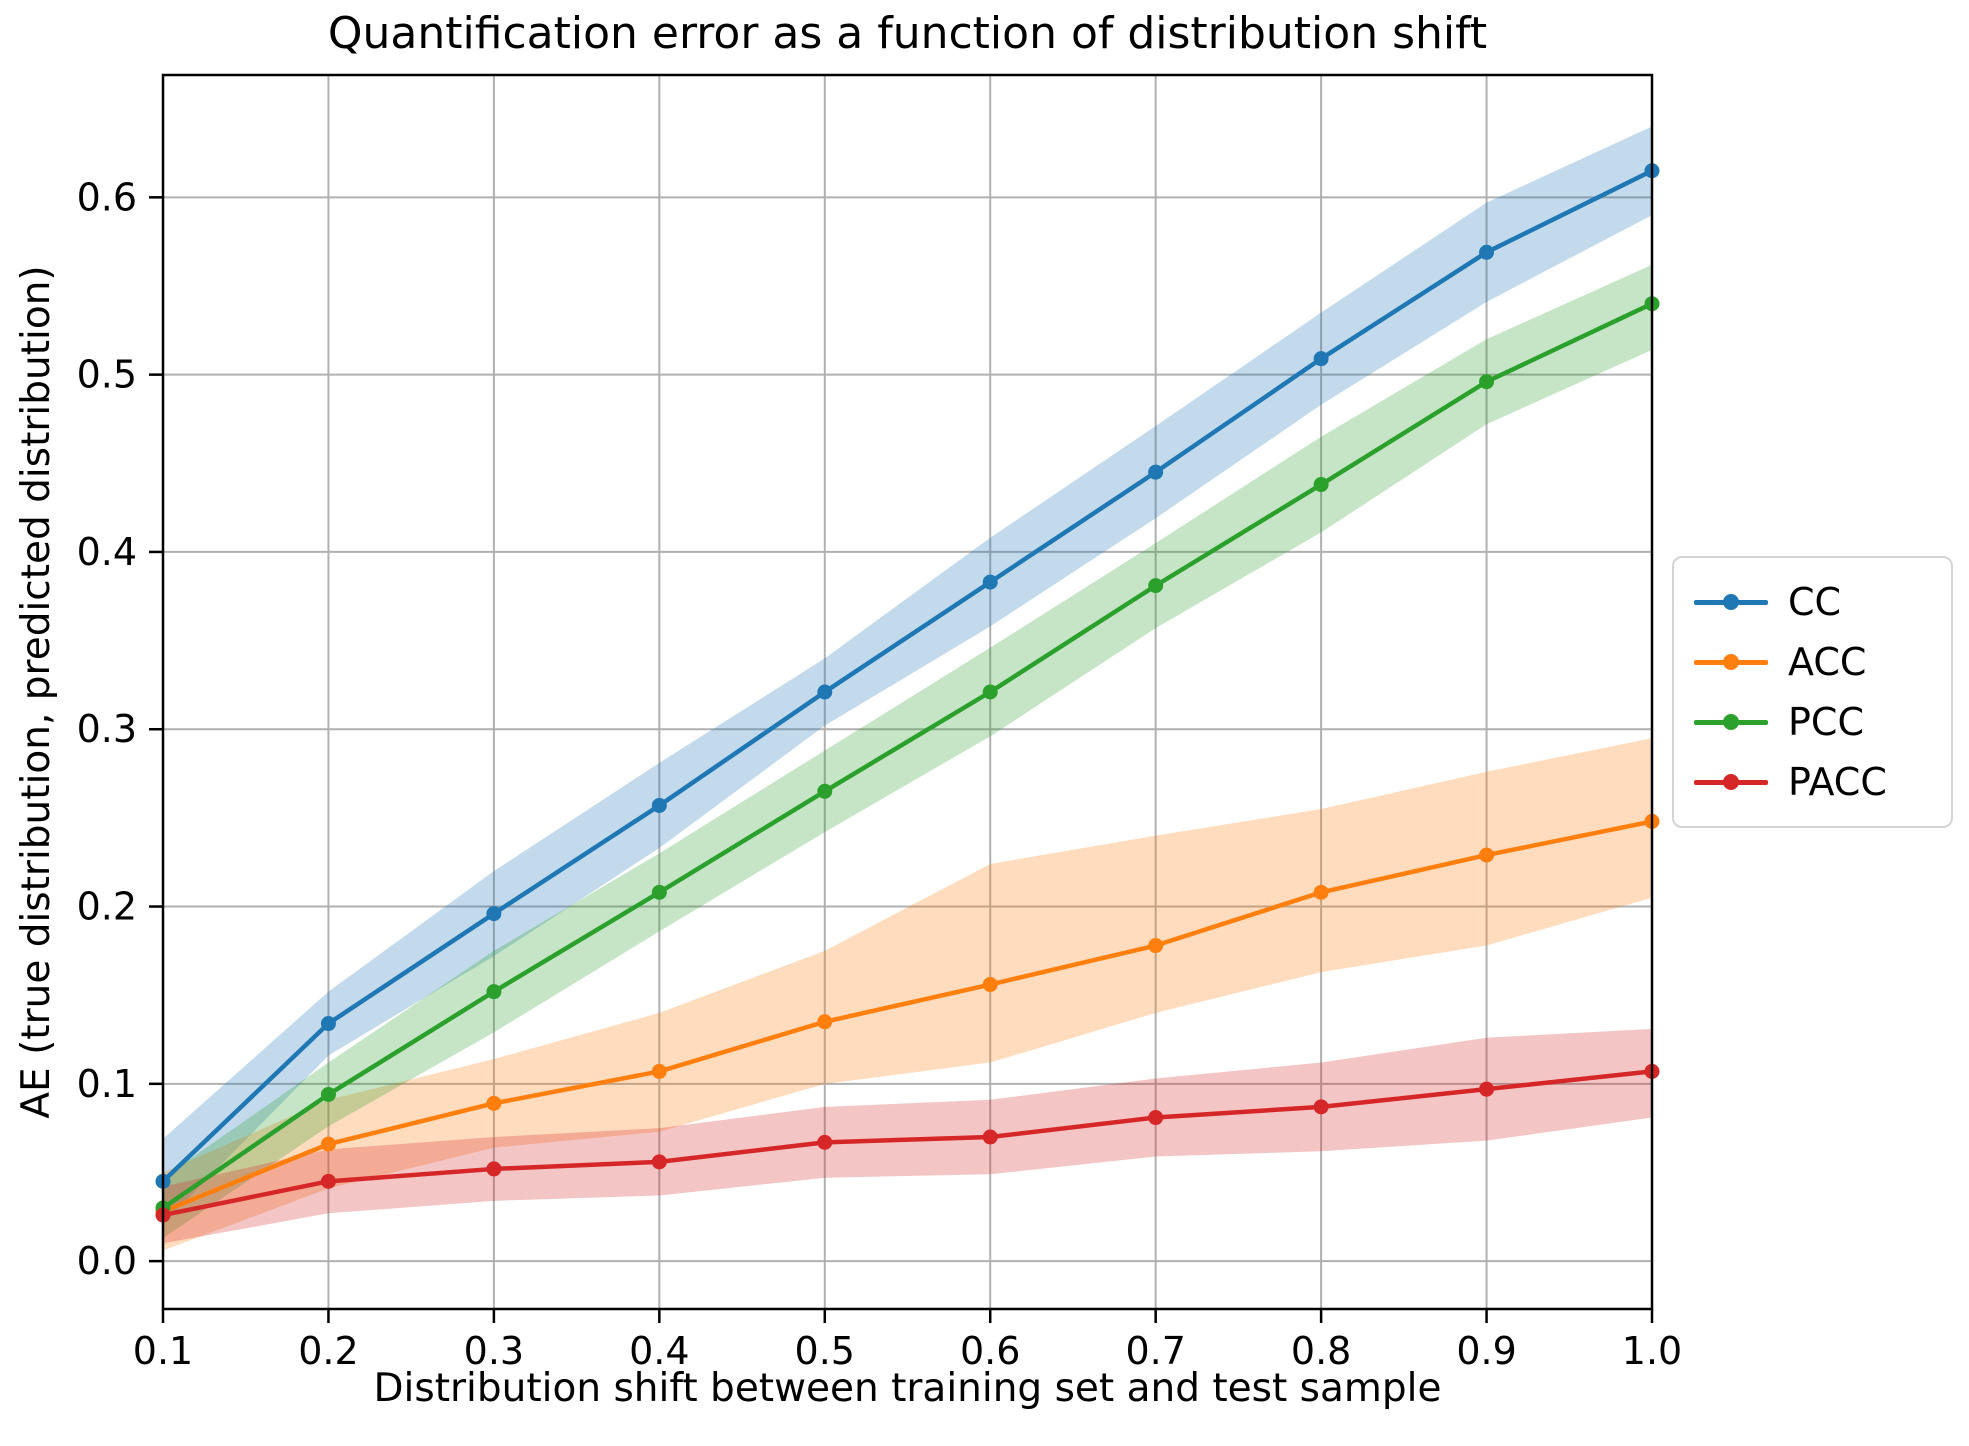  I want to click on legend-label-pacc: PACC, so click(1837, 782).